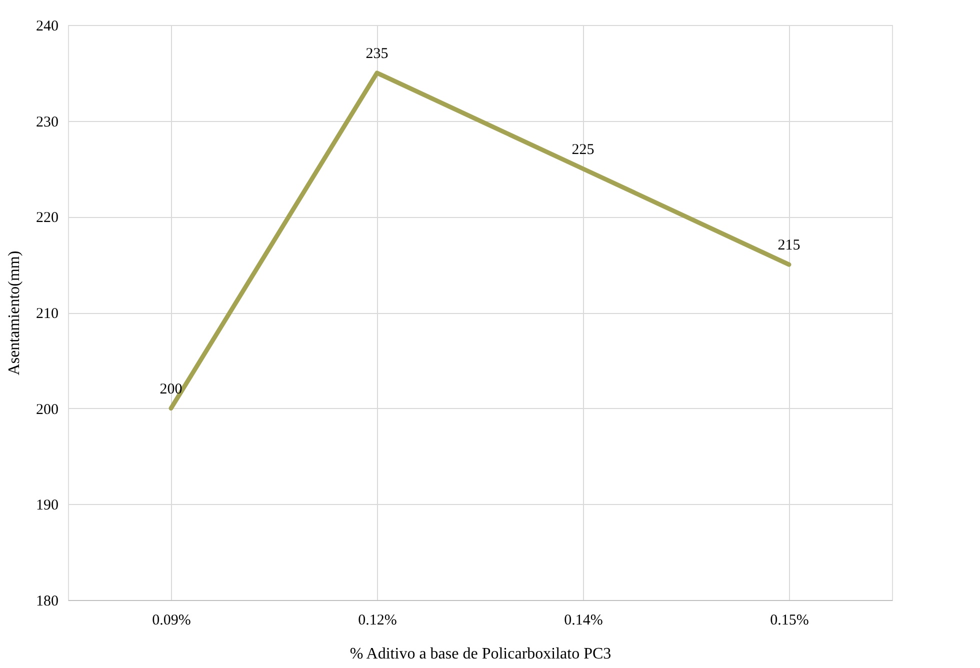 The width and height of the screenshot is (980, 668). I want to click on y-tick-label: 210, so click(47, 314).